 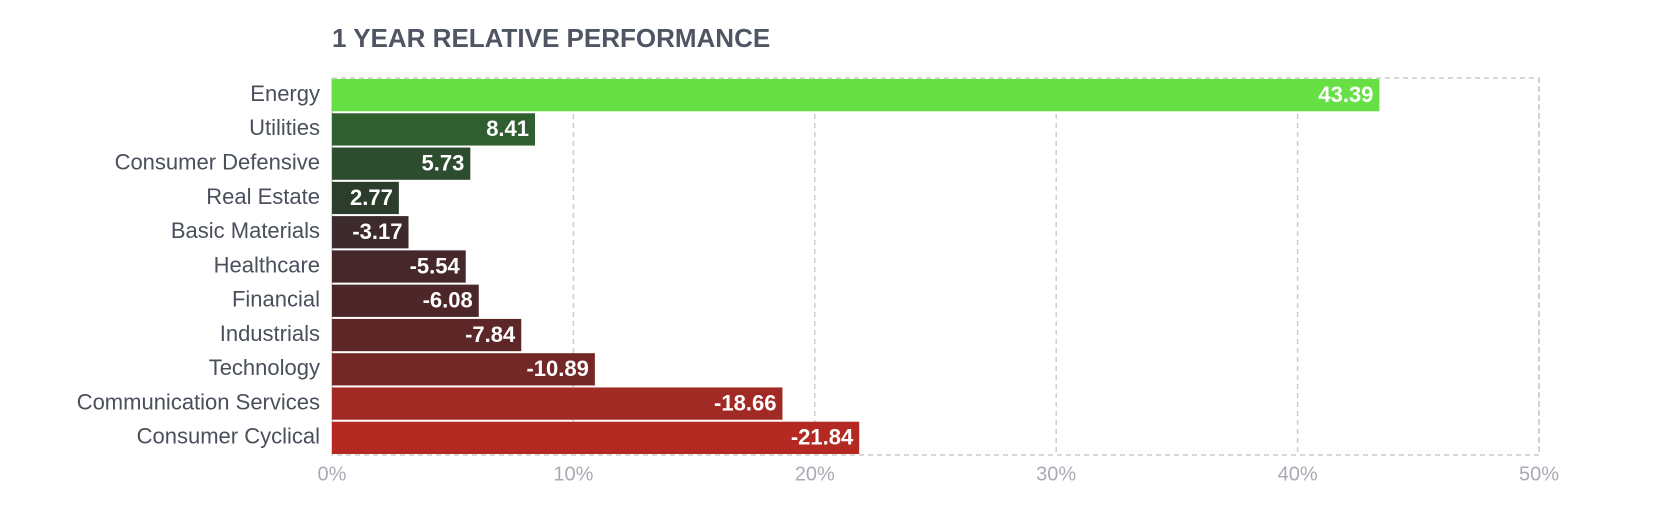 What do you see at coordinates (745, 402) in the screenshot?
I see `value-label: -18.66` at bounding box center [745, 402].